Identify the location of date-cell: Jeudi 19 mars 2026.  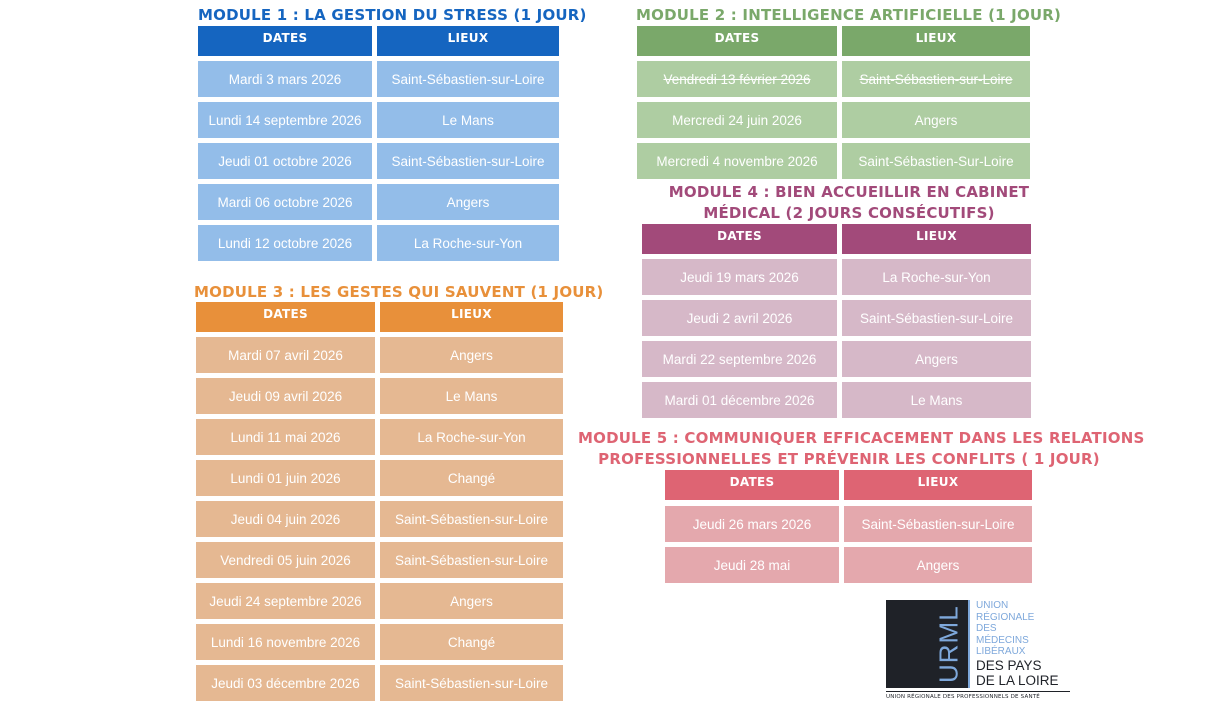
(739, 277).